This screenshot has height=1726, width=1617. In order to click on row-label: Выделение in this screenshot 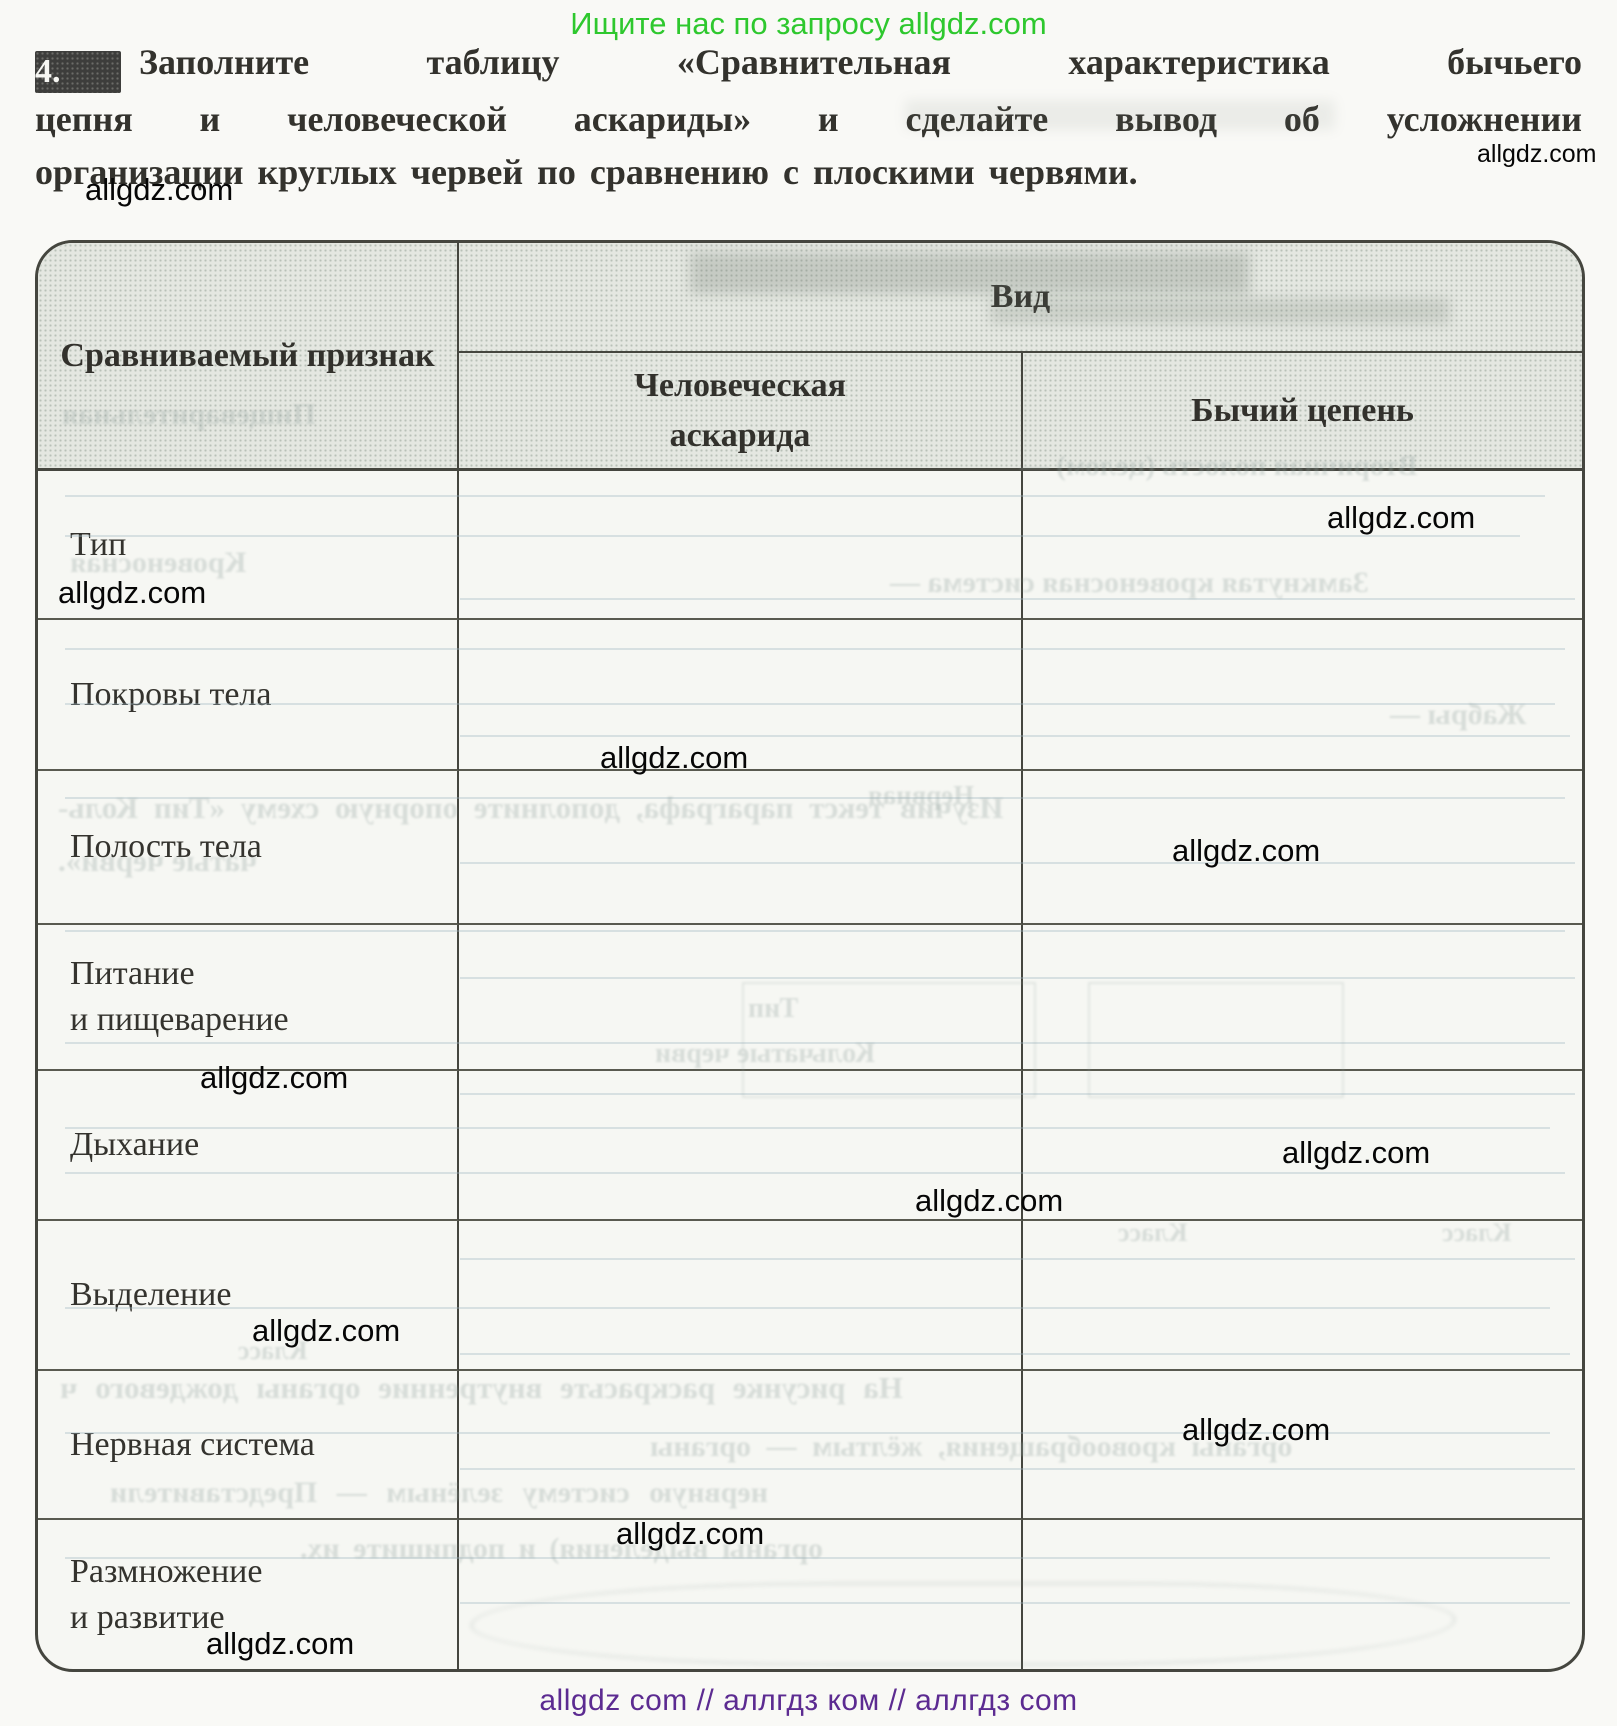, I will do `click(248, 1296)`.